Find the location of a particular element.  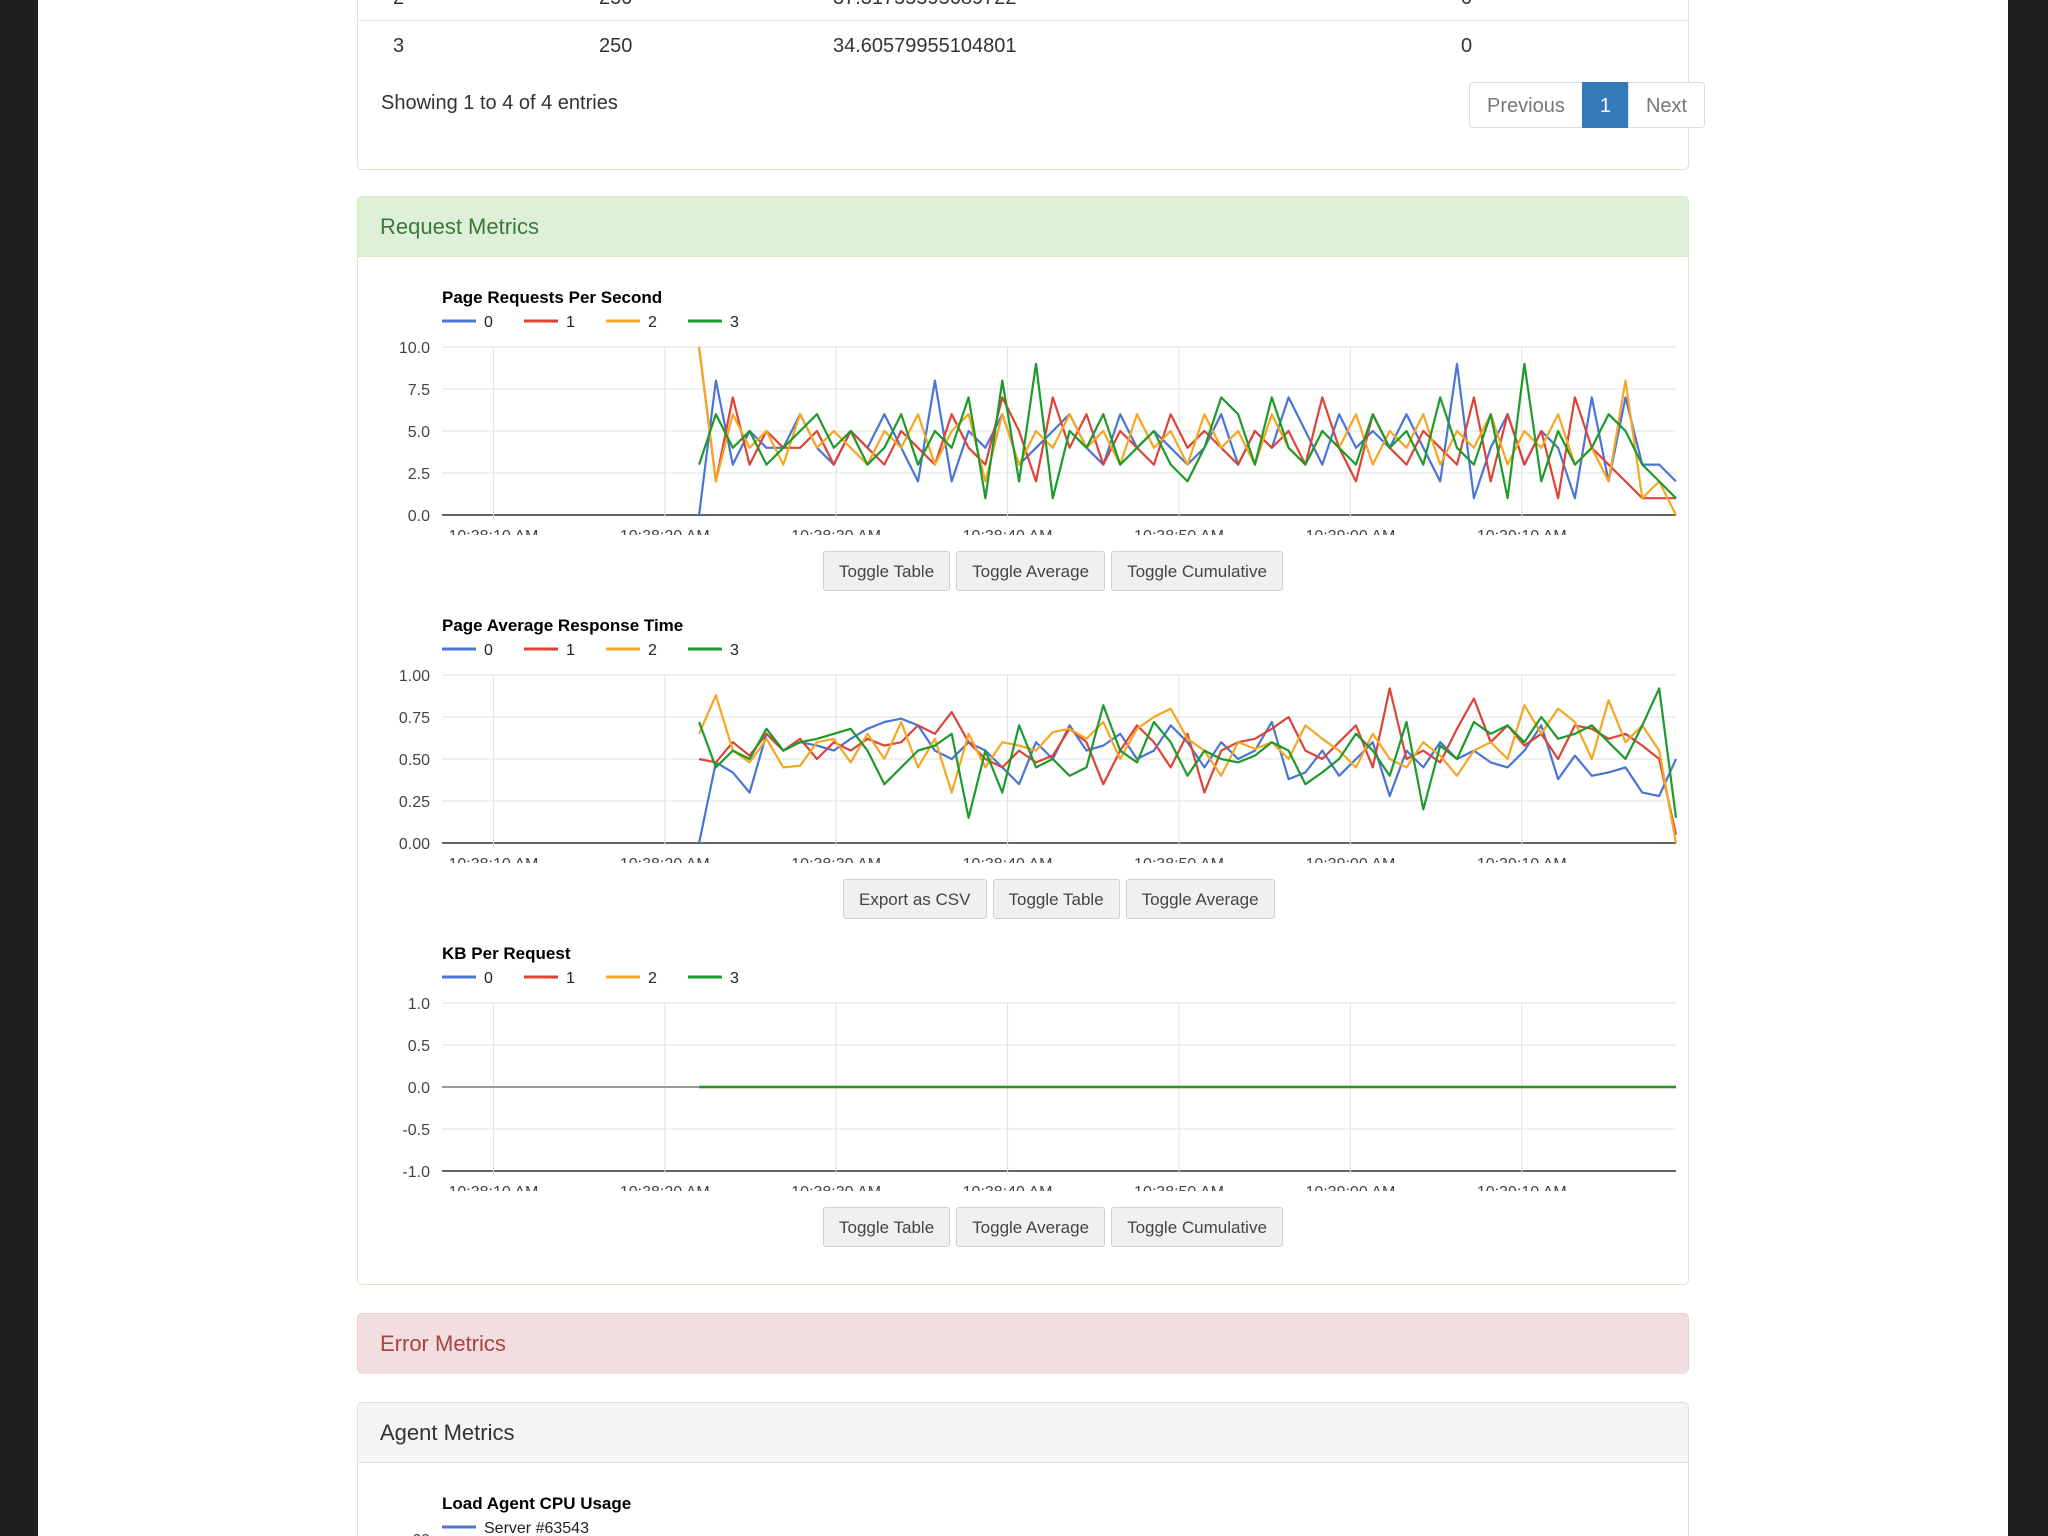

table-cell: 34.60579955104801 is located at coordinates (925, 46).